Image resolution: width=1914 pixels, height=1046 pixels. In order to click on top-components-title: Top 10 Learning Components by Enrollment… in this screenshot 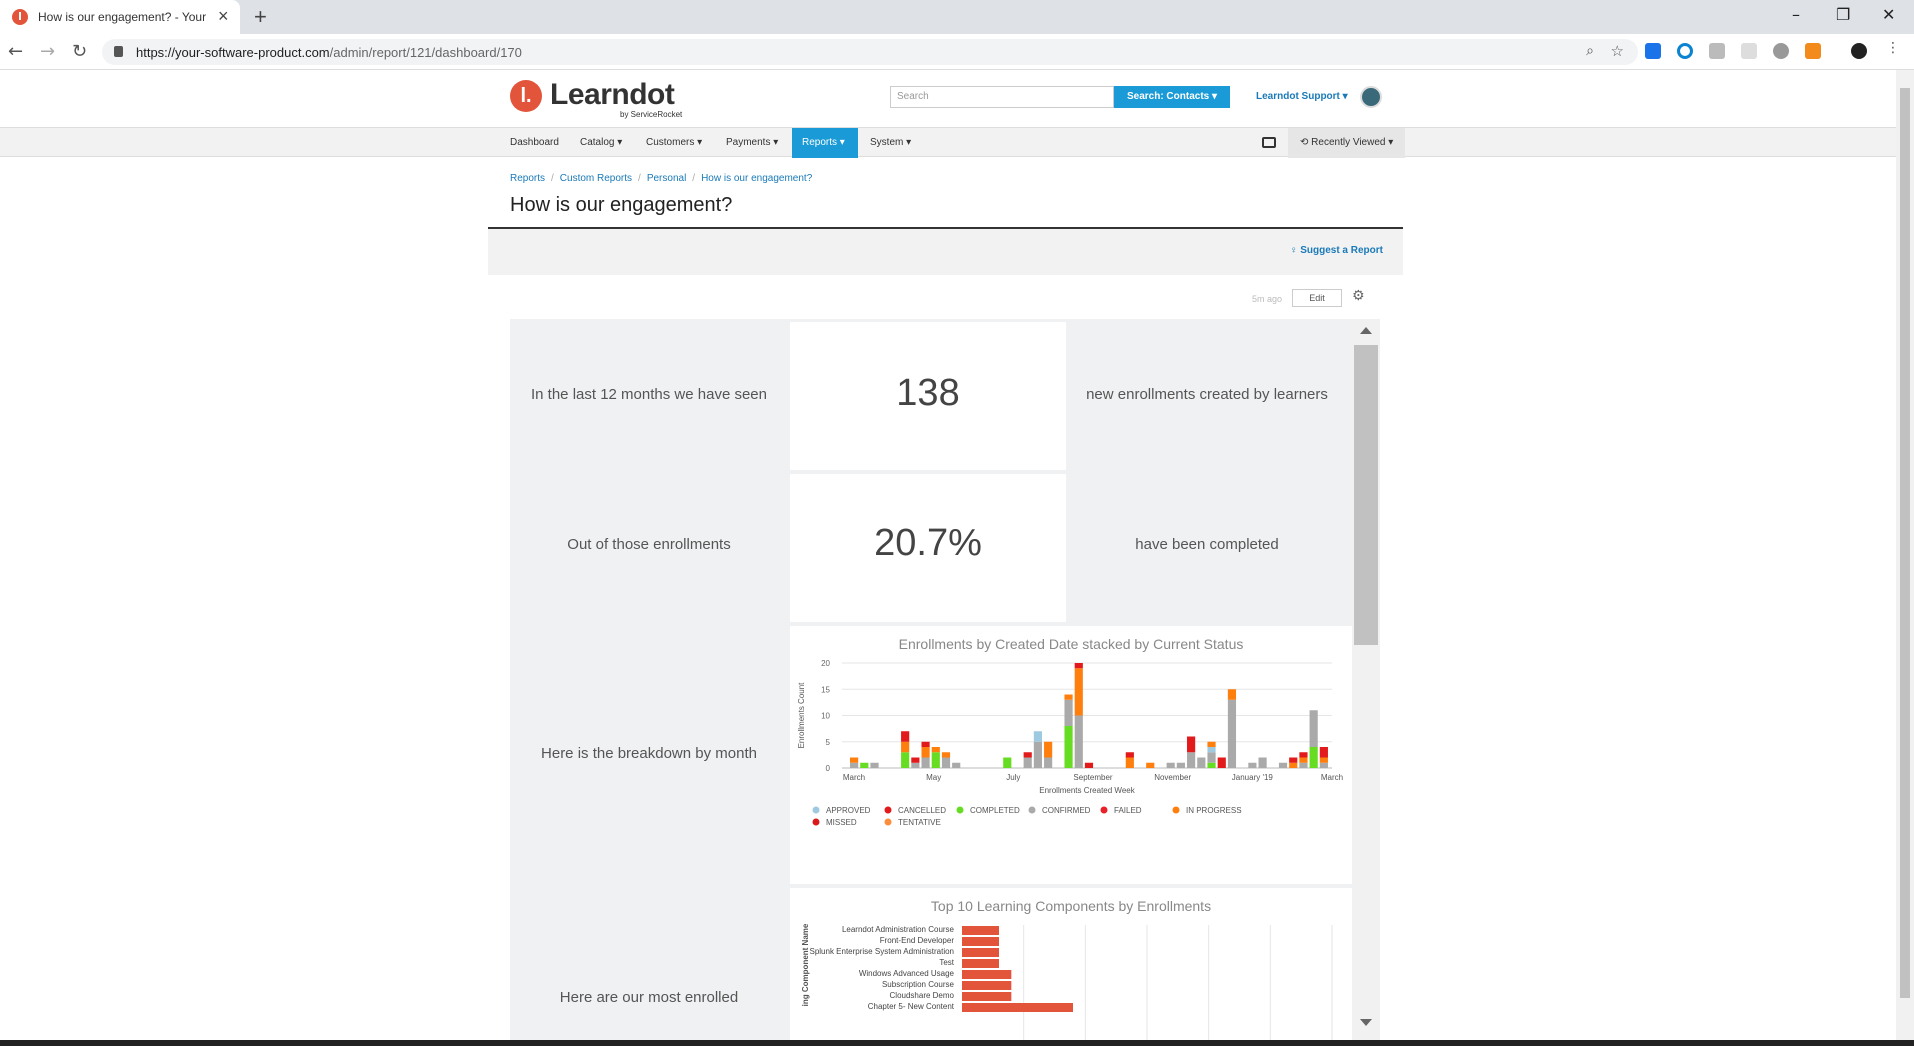, I will do `click(1071, 906)`.